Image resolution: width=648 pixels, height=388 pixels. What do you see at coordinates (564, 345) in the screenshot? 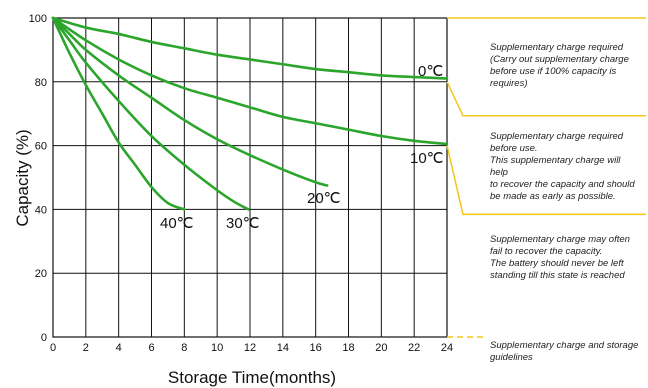
I see `zone-note-line: Supplementary charge and storage` at bounding box center [564, 345].